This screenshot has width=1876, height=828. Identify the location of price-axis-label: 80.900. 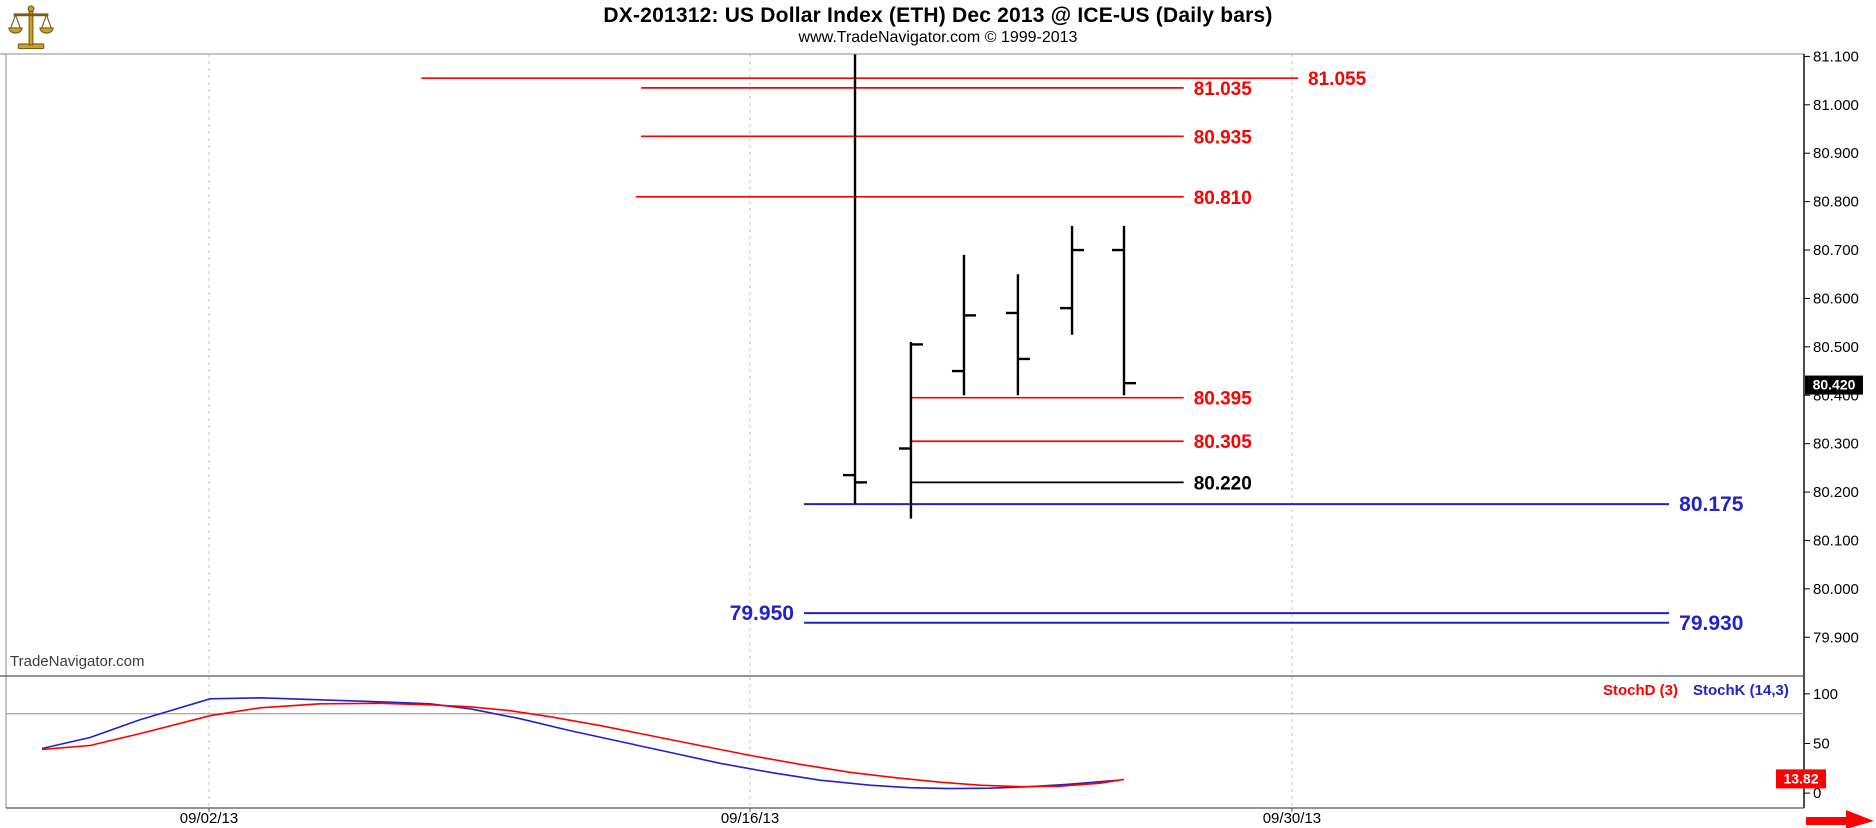
(1836, 153).